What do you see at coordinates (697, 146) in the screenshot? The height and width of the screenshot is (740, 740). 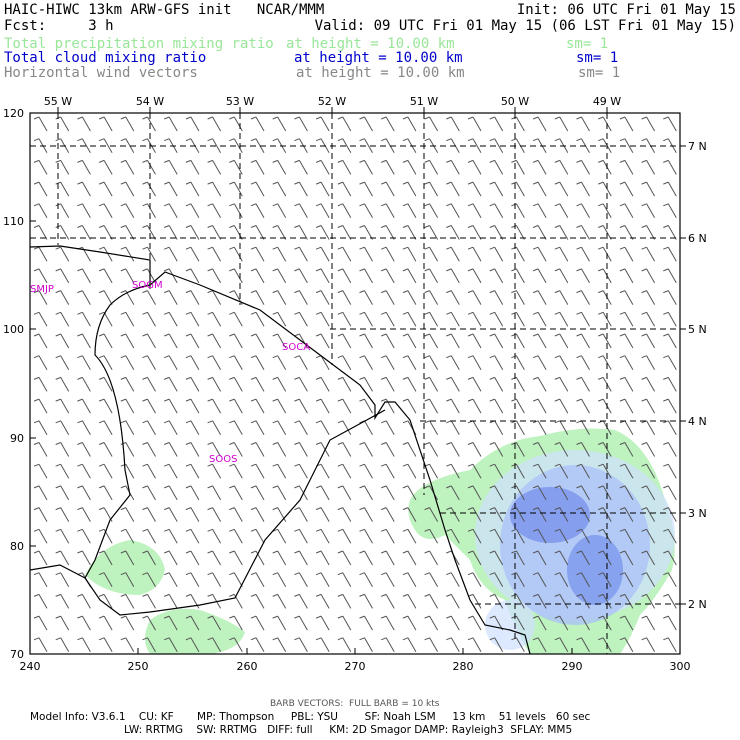 I see `lat-label: 7 N` at bounding box center [697, 146].